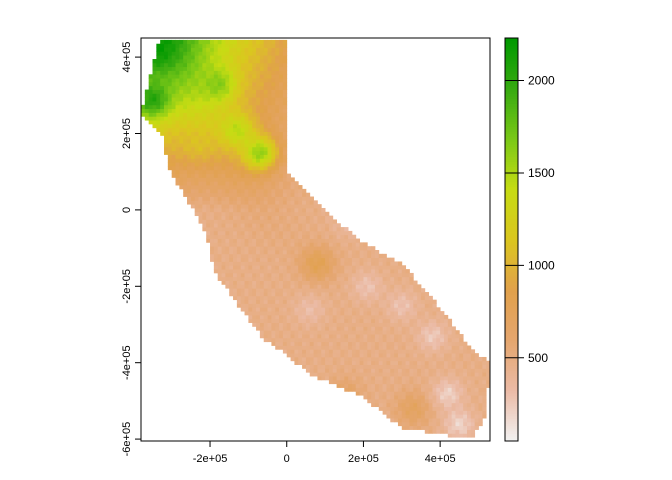 This screenshot has height=480, width=672. Describe the element at coordinates (363, 459) in the screenshot. I see `x-tick-label: 2e+05` at that location.